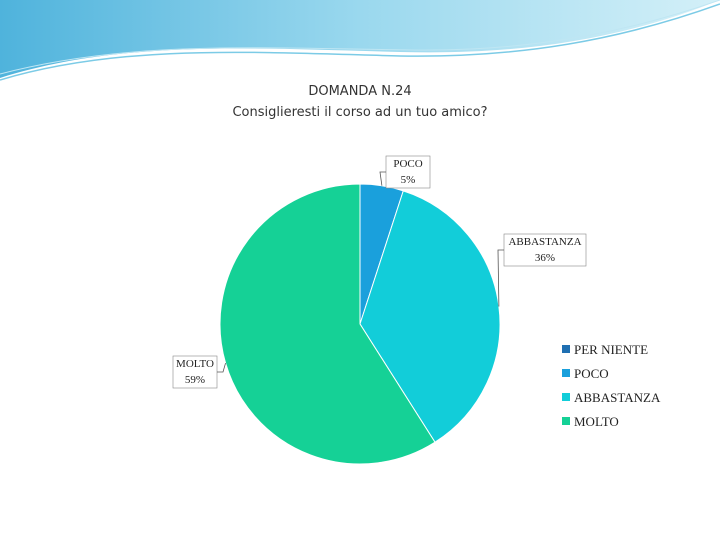 This screenshot has width=720, height=540. Describe the element at coordinates (408, 180) in the screenshot. I see `data-label: 5%` at that location.